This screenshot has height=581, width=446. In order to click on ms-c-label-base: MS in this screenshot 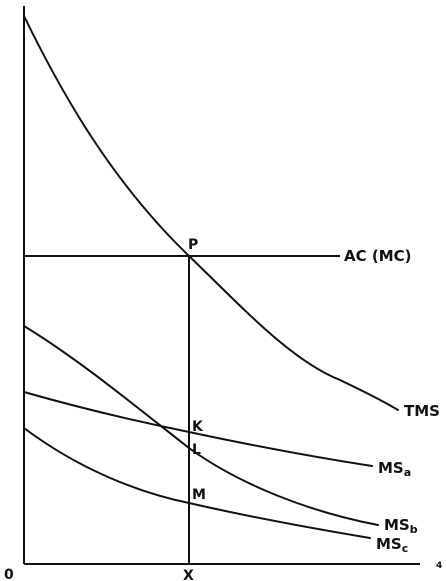, I will do `click(389, 544)`.